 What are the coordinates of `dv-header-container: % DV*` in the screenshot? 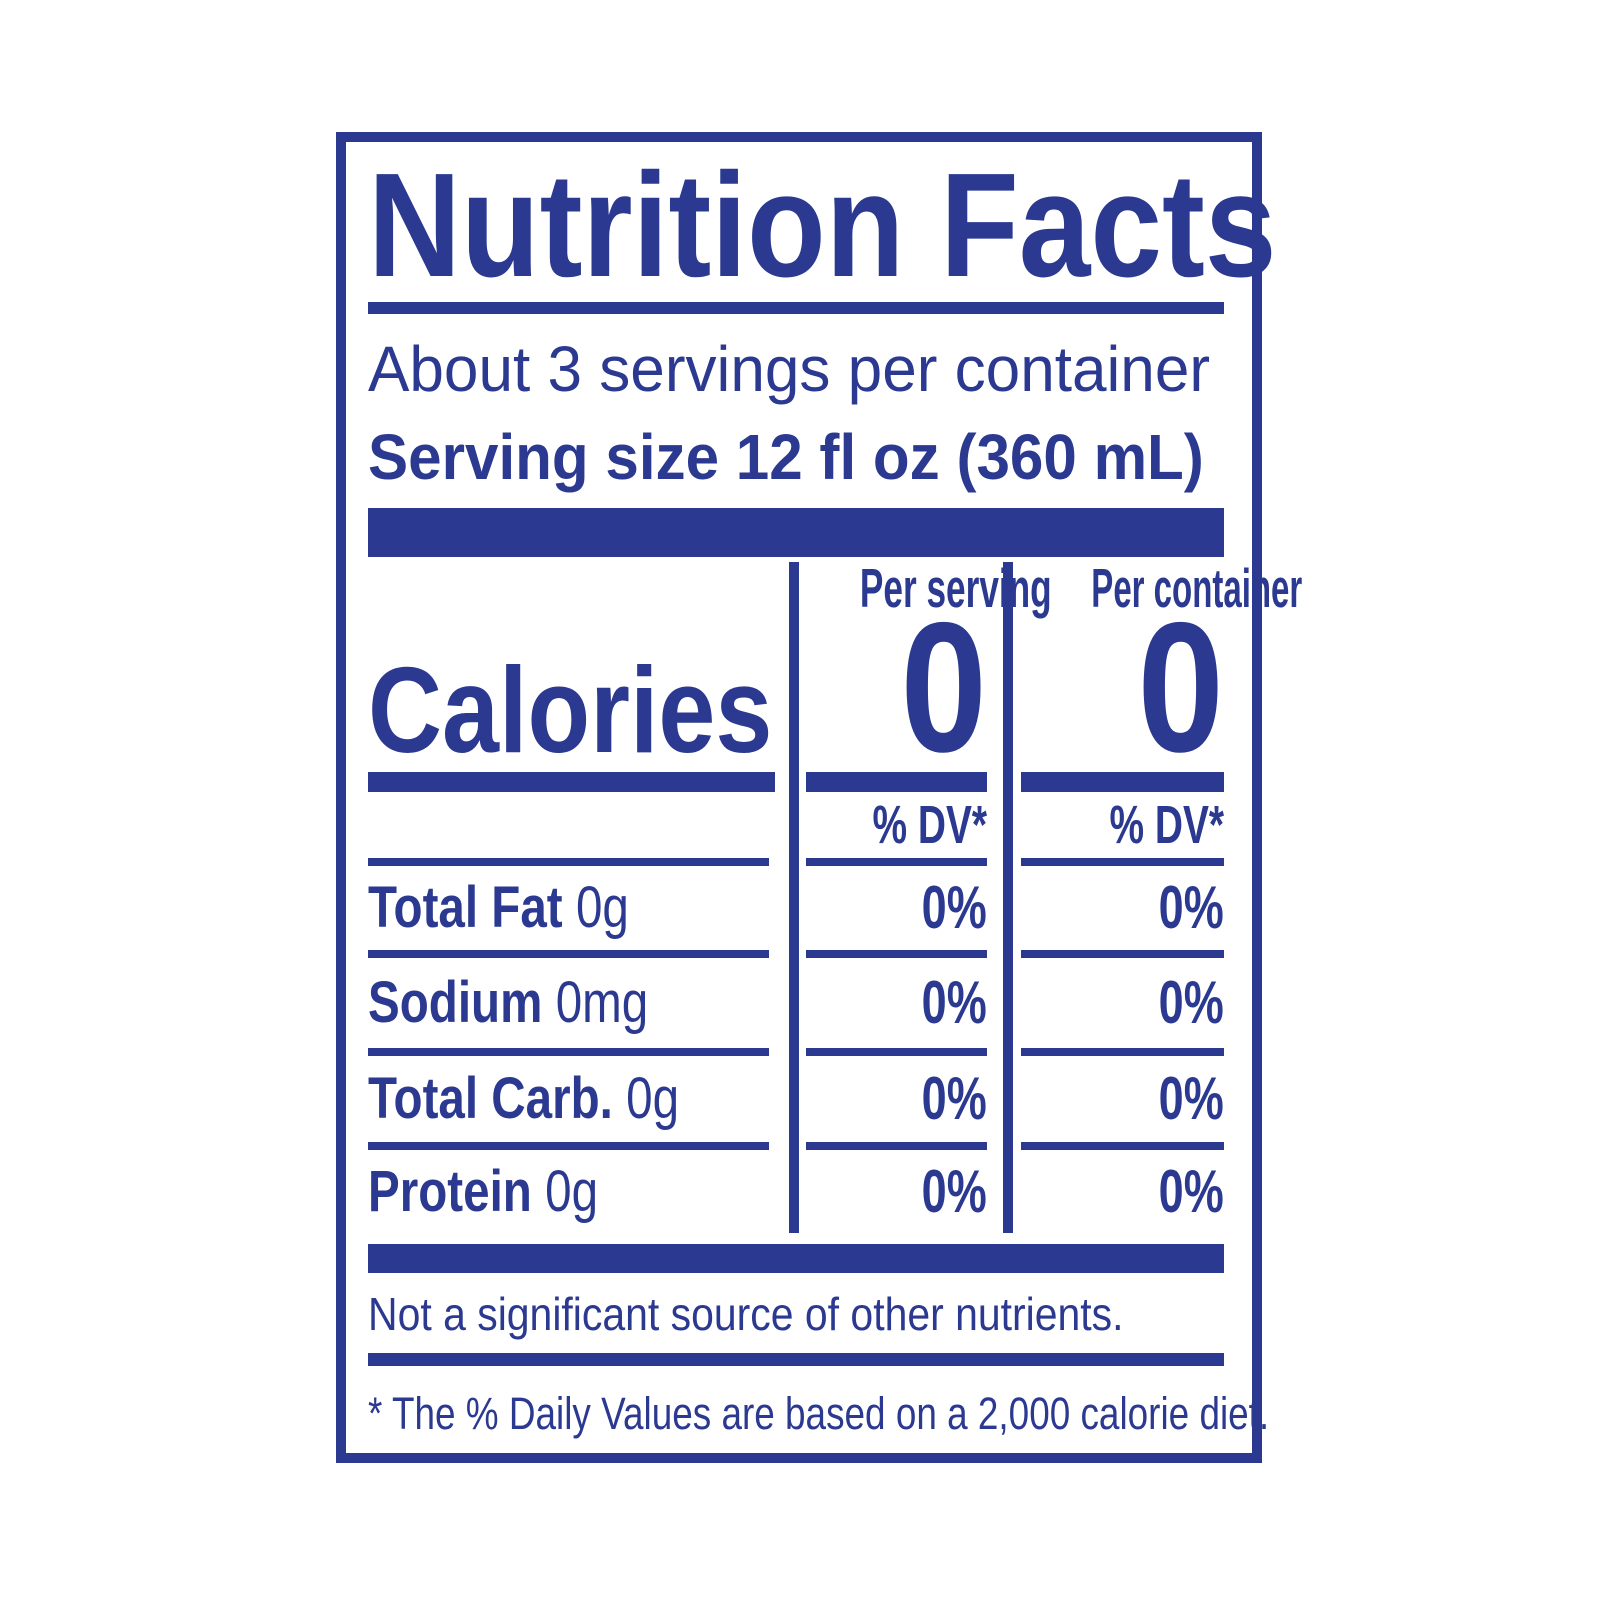 It's located at (1166, 825).